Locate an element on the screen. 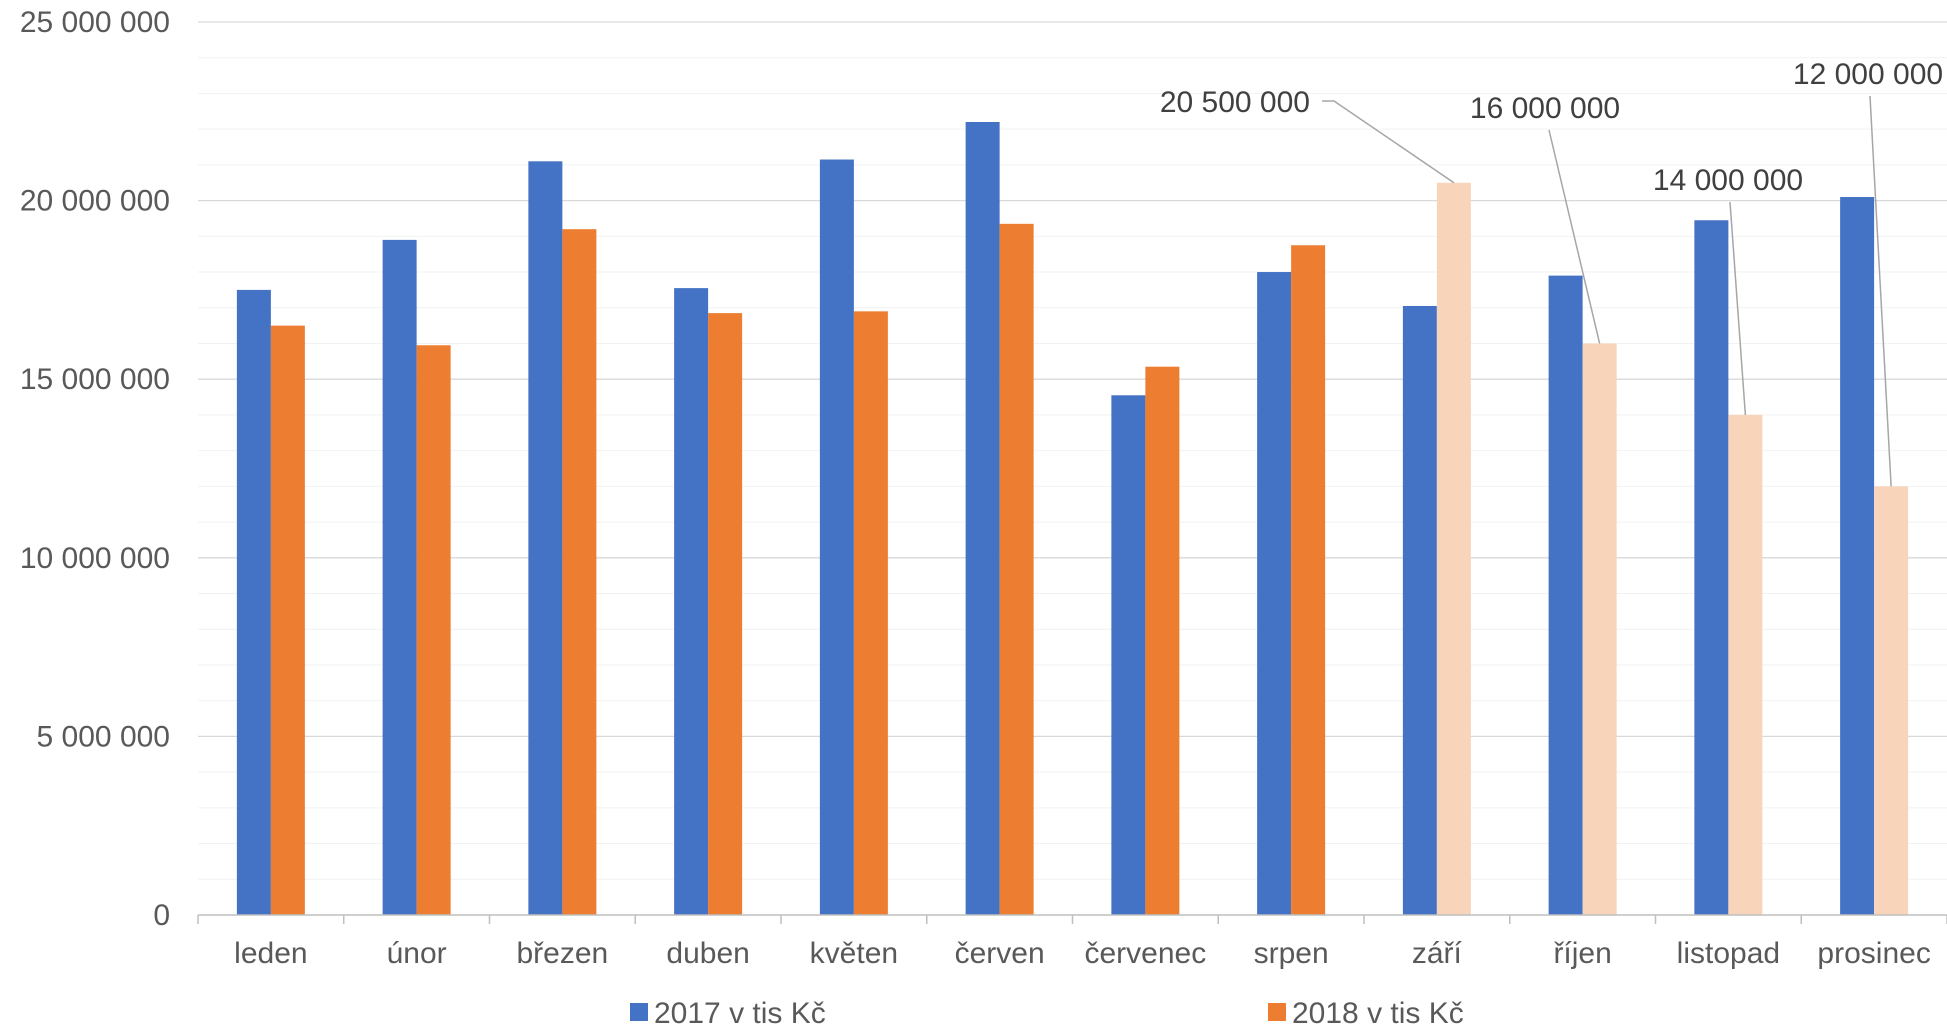  bar-2018-listopad is located at coordinates (1745, 664).